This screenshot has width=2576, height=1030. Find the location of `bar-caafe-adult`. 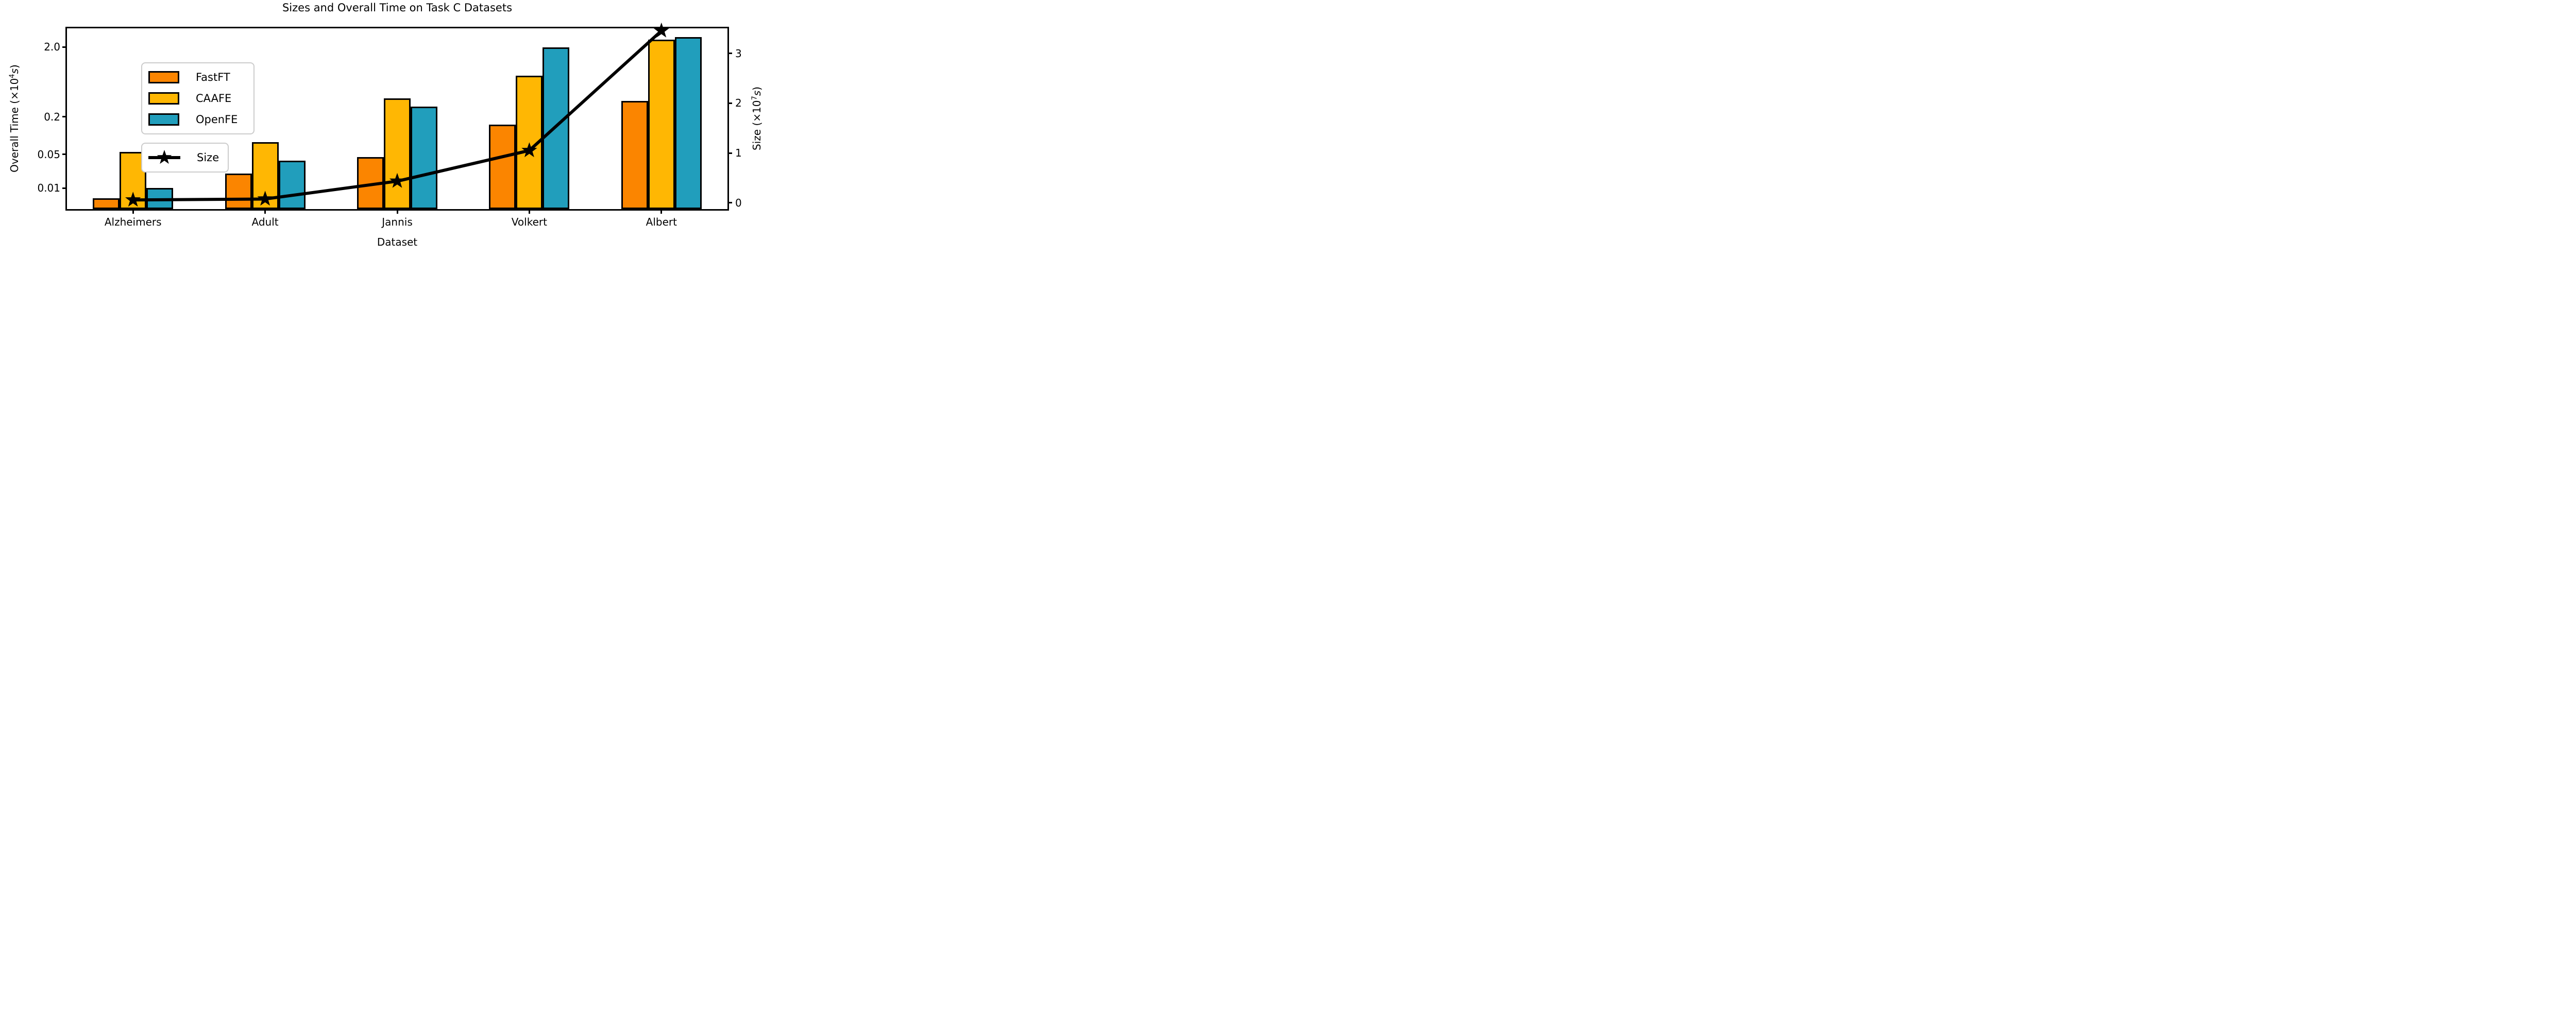

bar-caafe-adult is located at coordinates (265, 176).